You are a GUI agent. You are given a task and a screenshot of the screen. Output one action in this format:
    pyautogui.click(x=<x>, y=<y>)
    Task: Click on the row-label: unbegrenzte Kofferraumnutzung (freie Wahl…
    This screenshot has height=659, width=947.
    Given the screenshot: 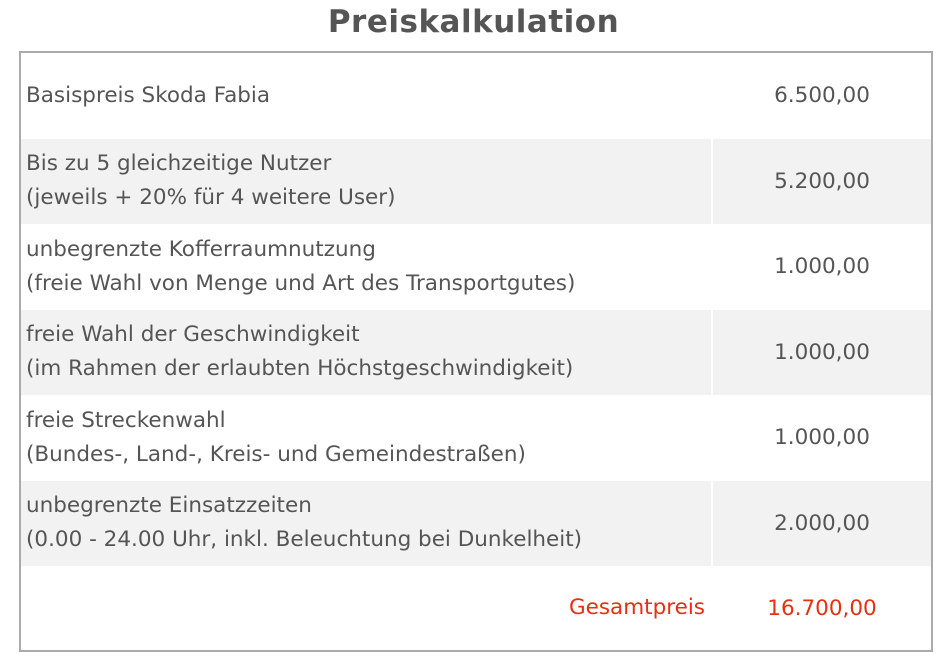 What is the action you would take?
    pyautogui.click(x=366, y=267)
    